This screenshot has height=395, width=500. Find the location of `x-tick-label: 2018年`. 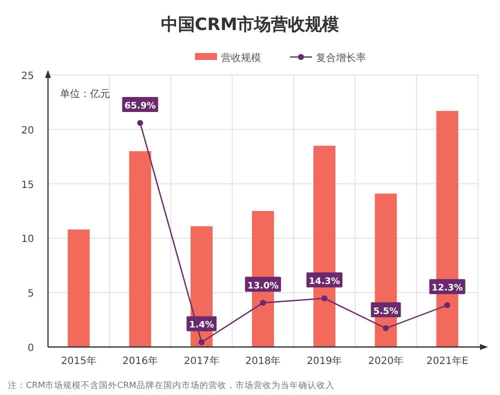

x-tick-label: 2018年 is located at coordinates (263, 361).